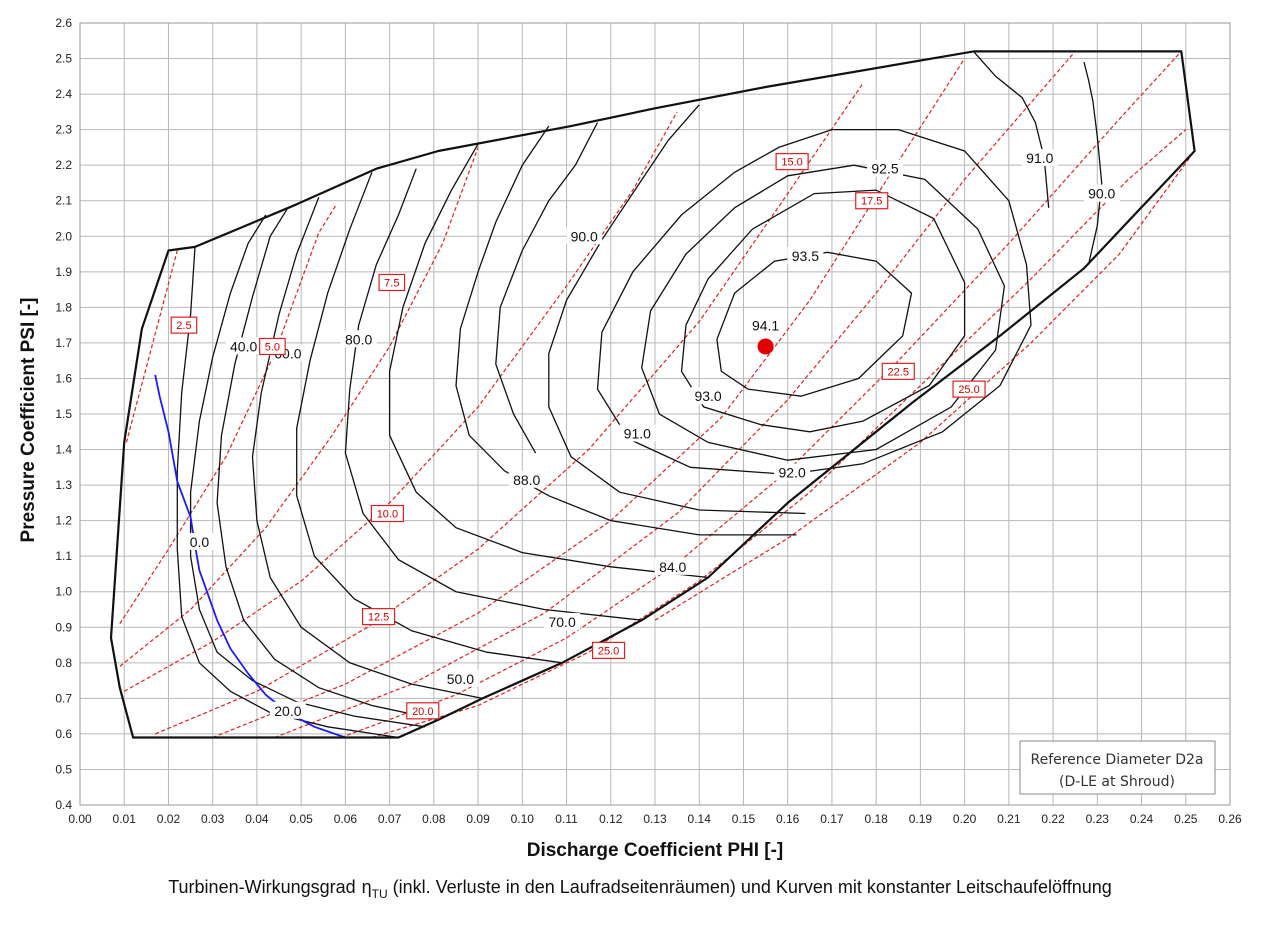 This screenshot has width=1280, height=929. I want to click on efficiency-contour-92.5, so click(823, 312).